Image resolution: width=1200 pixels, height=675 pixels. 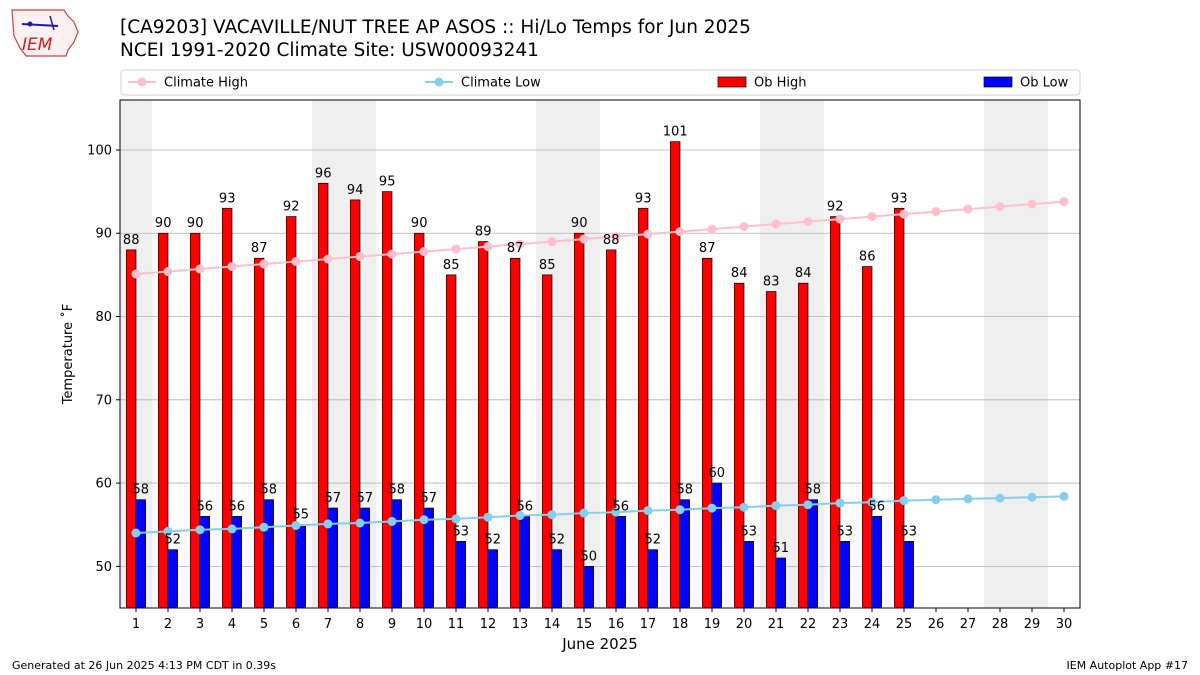 What do you see at coordinates (600, 82) in the screenshot?
I see `legend-box` at bounding box center [600, 82].